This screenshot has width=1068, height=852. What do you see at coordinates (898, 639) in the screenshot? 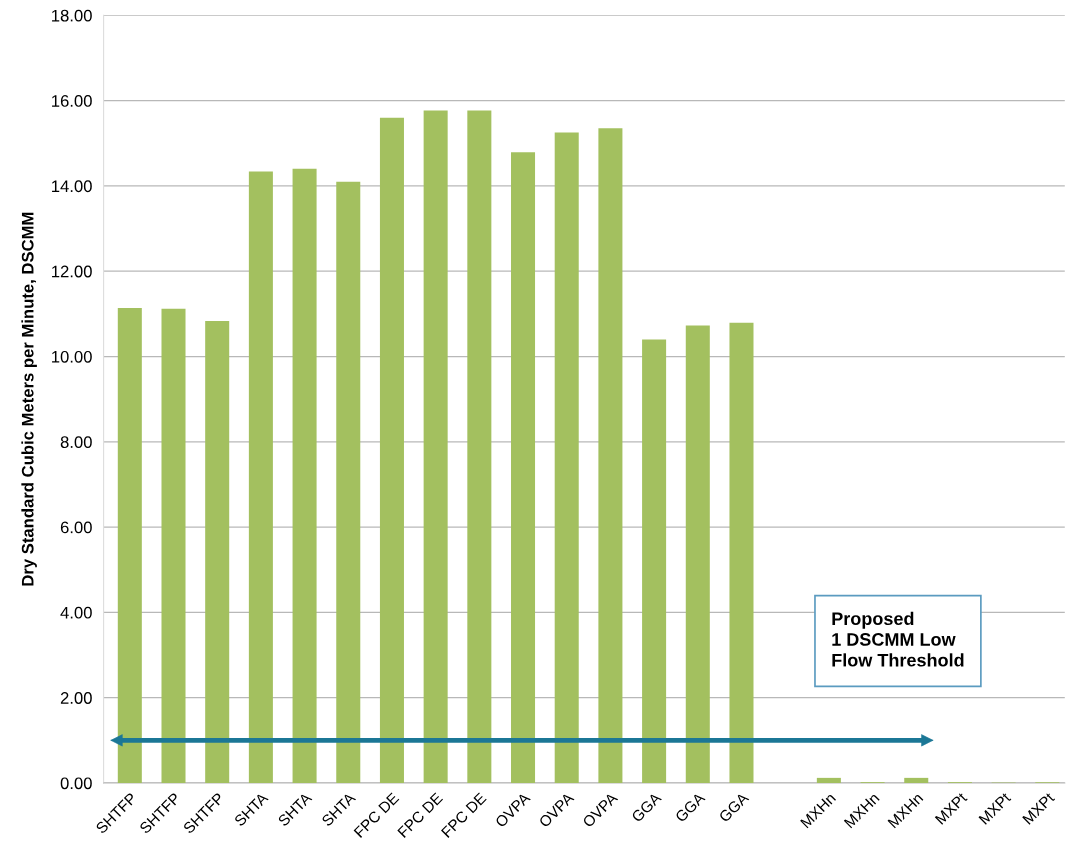
I see `annotation: Proposed 1 DSCMM Low Flow Threshold` at bounding box center [898, 639].